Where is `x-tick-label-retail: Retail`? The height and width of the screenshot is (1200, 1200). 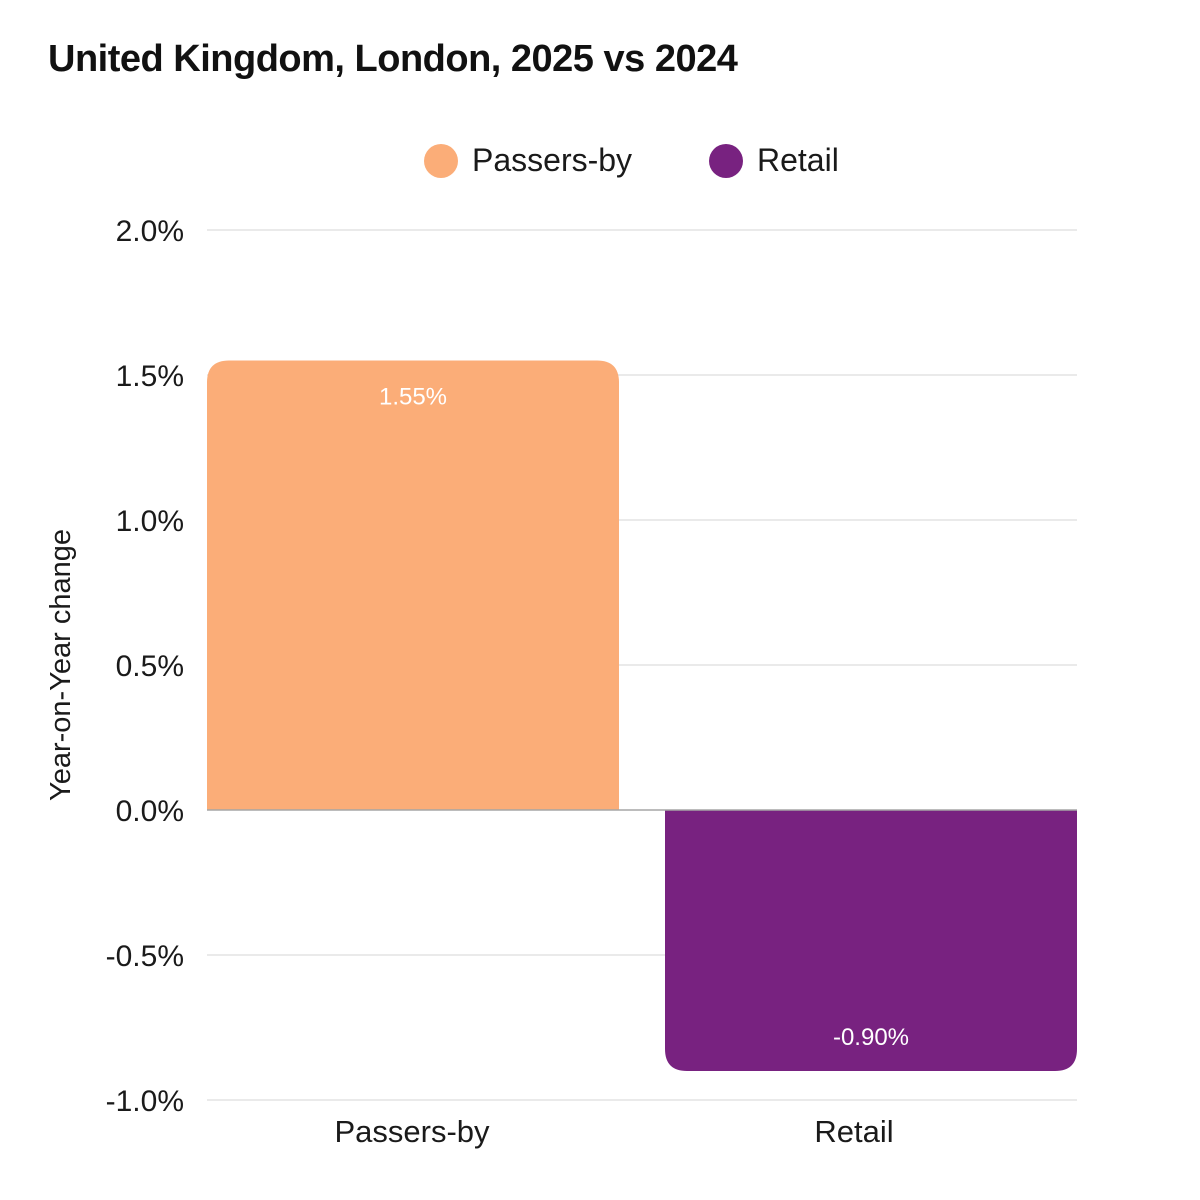
x-tick-label-retail: Retail is located at coordinates (853, 1131).